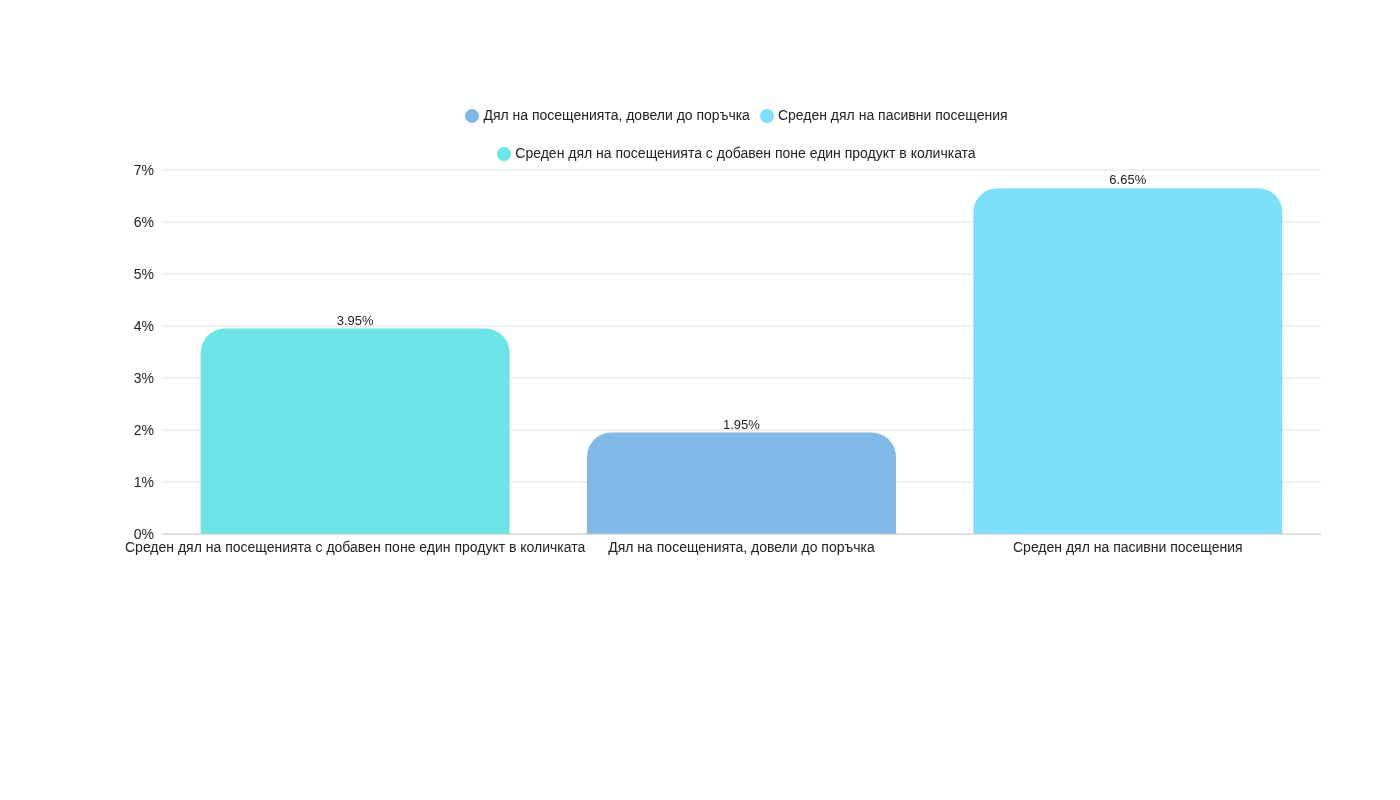 Image resolution: width=1400 pixels, height=800 pixels. Describe the element at coordinates (892, 115) in the screenshot. I see `legend-label: Среден дял на пасивни посещения` at that location.